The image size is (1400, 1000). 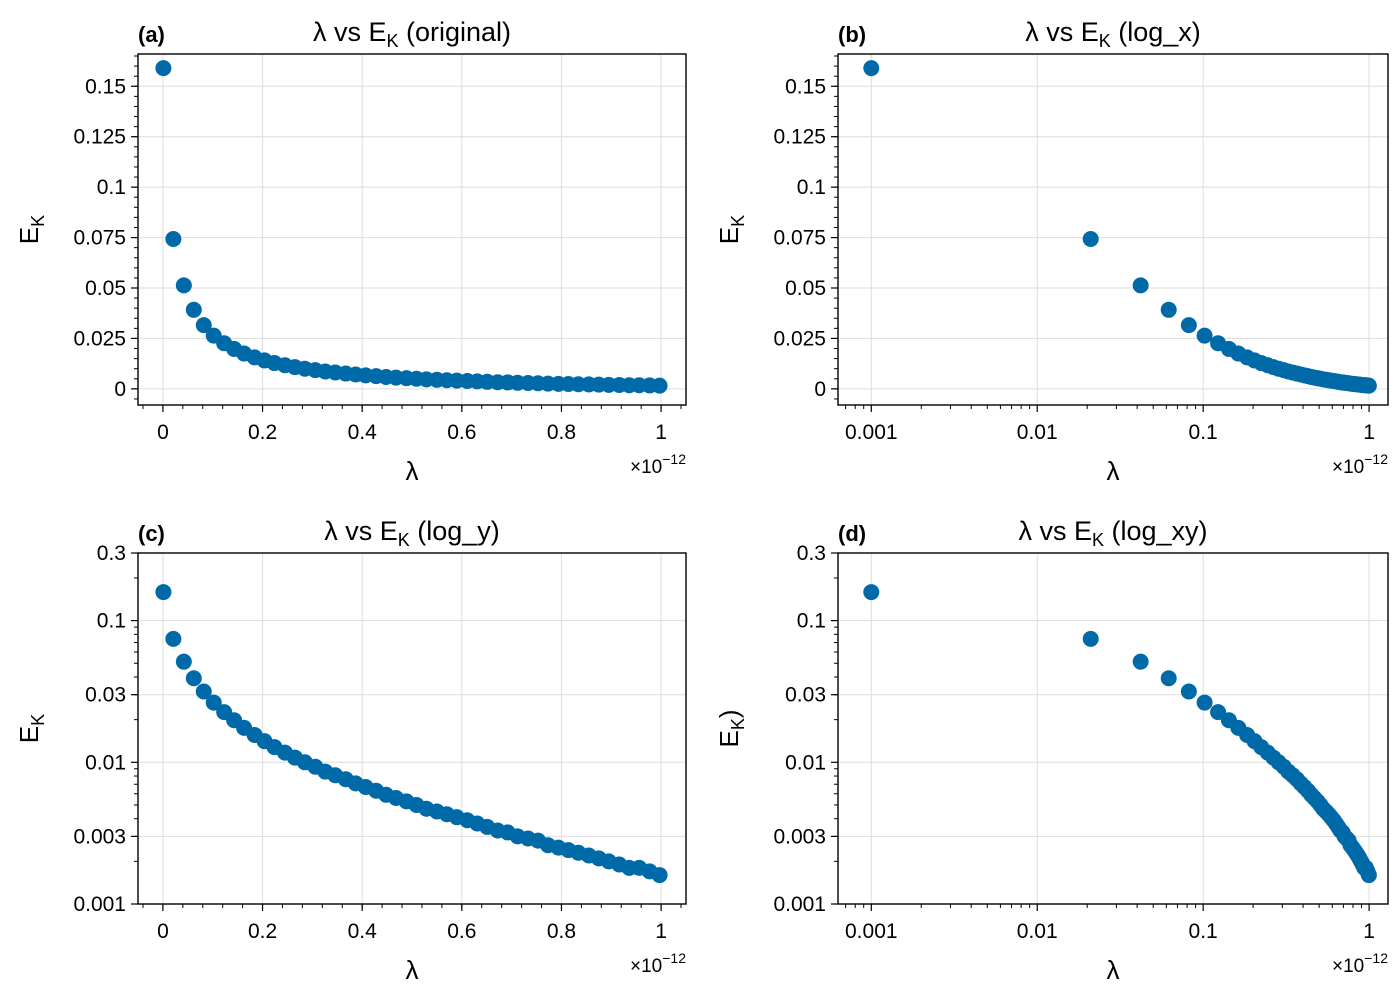 I want to click on x-tick-label: 0.001, so click(x=871, y=931).